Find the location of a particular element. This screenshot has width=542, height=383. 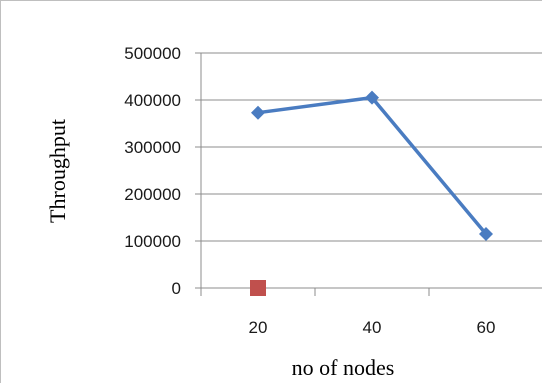

y-tick-label: 400000 is located at coordinates (152, 100).